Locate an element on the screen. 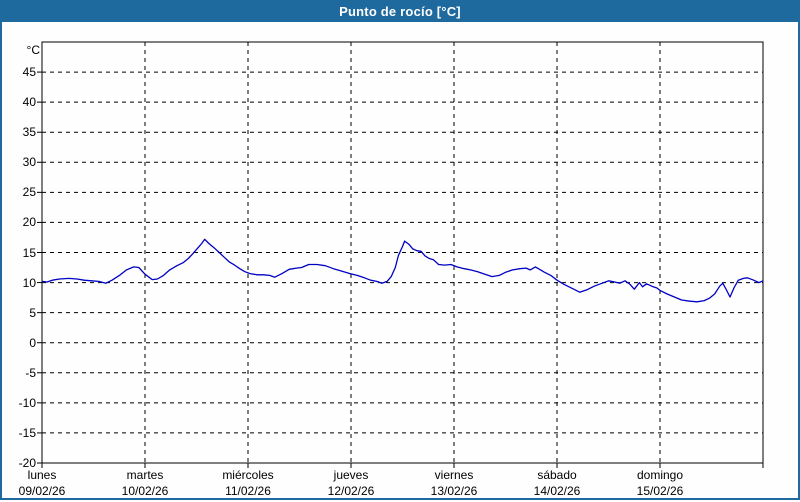 The height and width of the screenshot is (502, 800). y-axis-unit-label: °C is located at coordinates (33, 50).